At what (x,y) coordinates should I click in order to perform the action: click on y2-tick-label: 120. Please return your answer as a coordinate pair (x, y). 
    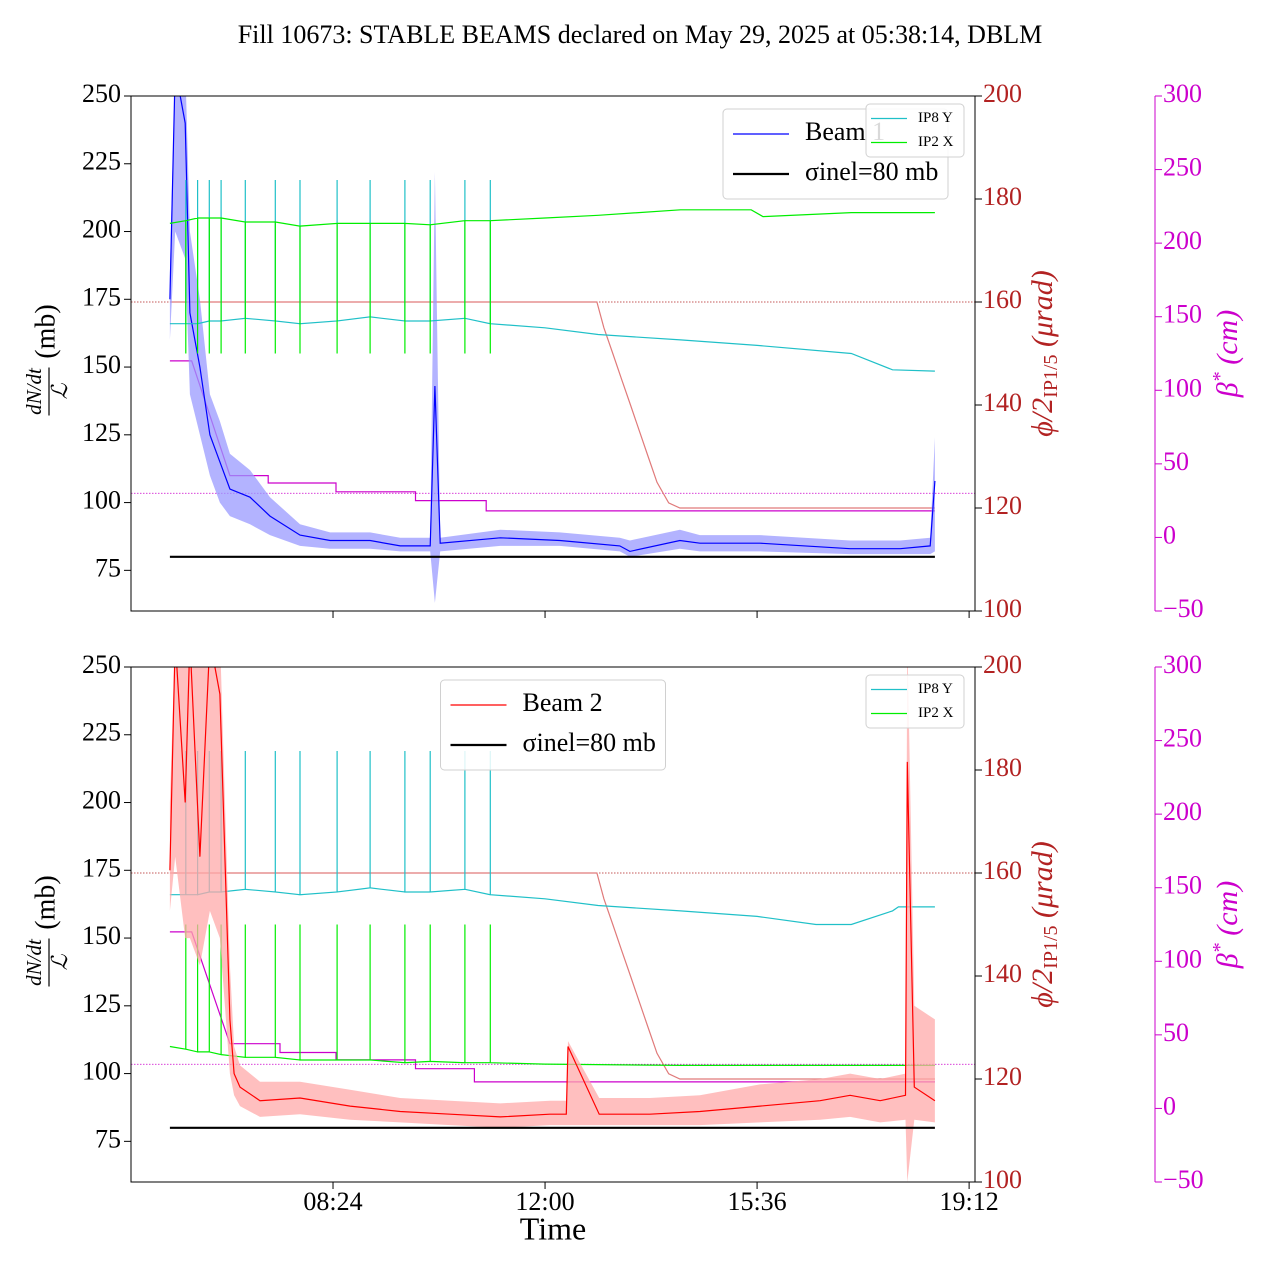
    Looking at the image, I should click on (1002, 505).